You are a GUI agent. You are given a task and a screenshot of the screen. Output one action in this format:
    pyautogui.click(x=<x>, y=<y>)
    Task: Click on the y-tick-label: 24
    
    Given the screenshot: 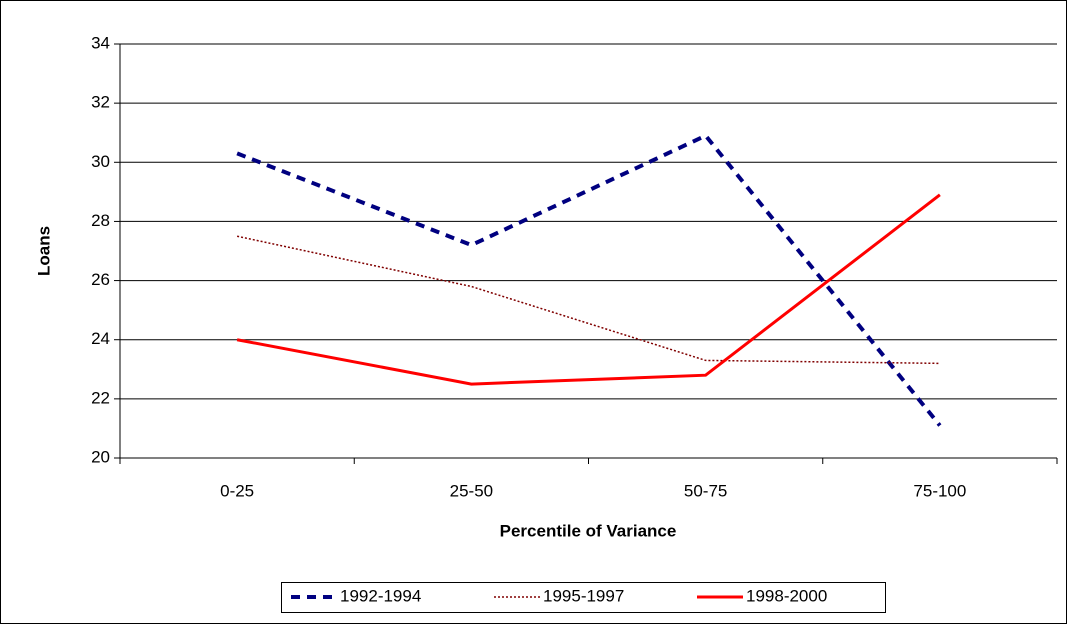 What is the action you would take?
    pyautogui.click(x=100, y=338)
    